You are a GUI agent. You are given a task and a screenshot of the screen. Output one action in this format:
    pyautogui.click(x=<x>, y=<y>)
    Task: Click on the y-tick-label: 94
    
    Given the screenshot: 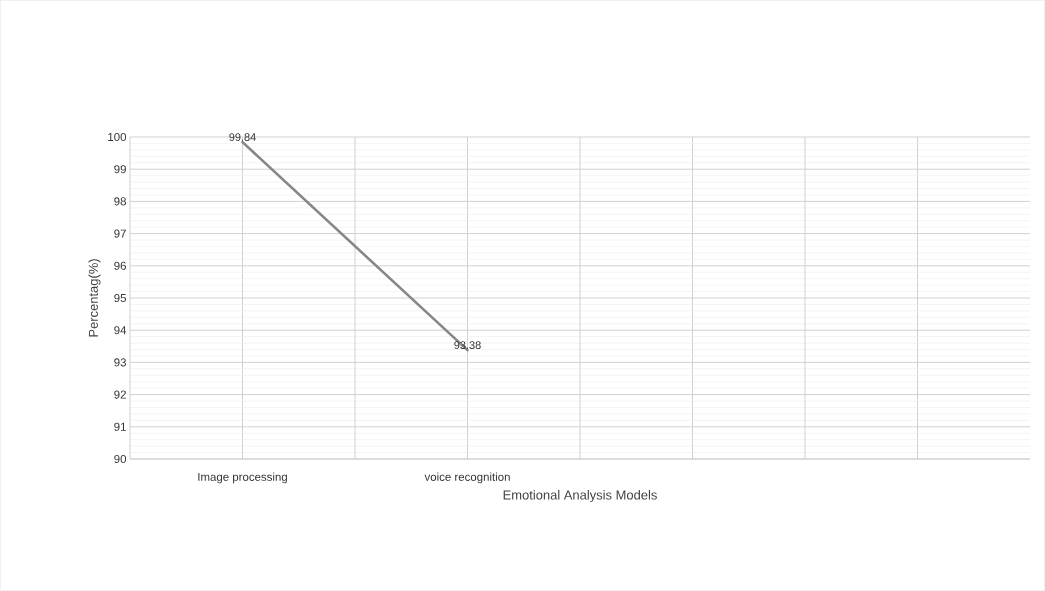 What is the action you would take?
    pyautogui.click(x=120, y=330)
    